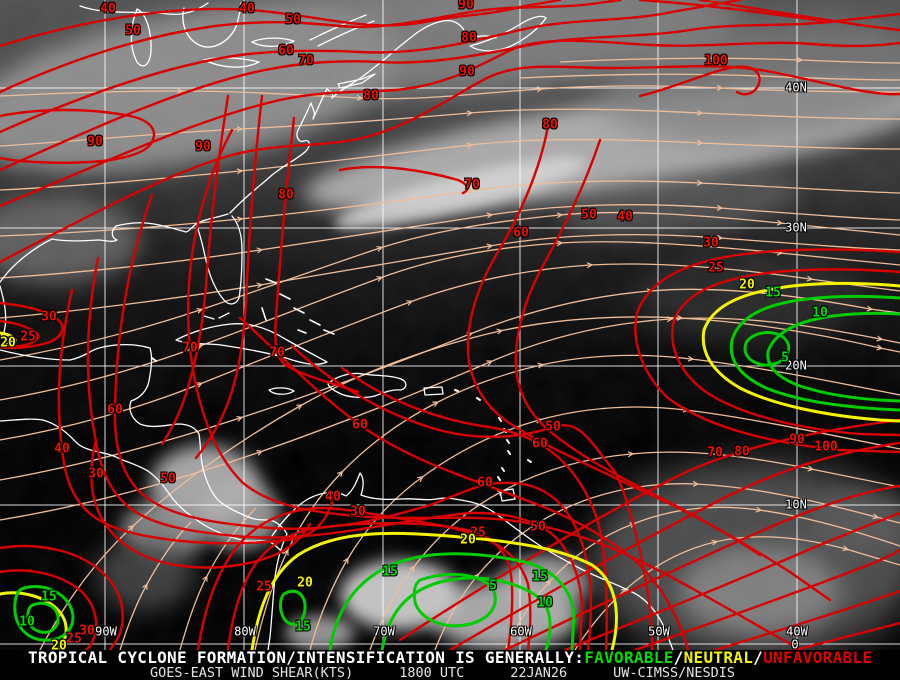  What do you see at coordinates (826, 447) in the screenshot?
I see `map-label: 100` at bounding box center [826, 447].